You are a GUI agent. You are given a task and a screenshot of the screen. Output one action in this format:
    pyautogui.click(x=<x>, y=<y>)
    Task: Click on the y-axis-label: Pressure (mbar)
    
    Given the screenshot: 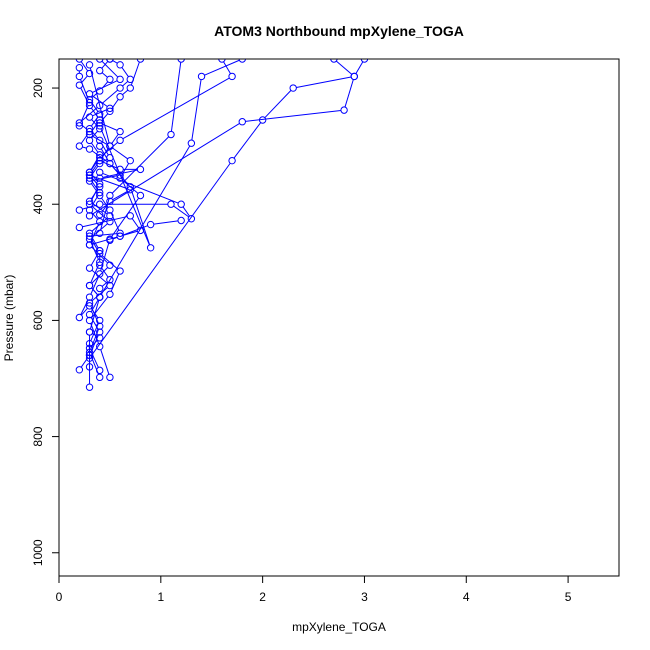 What is the action you would take?
    pyautogui.click(x=9, y=318)
    